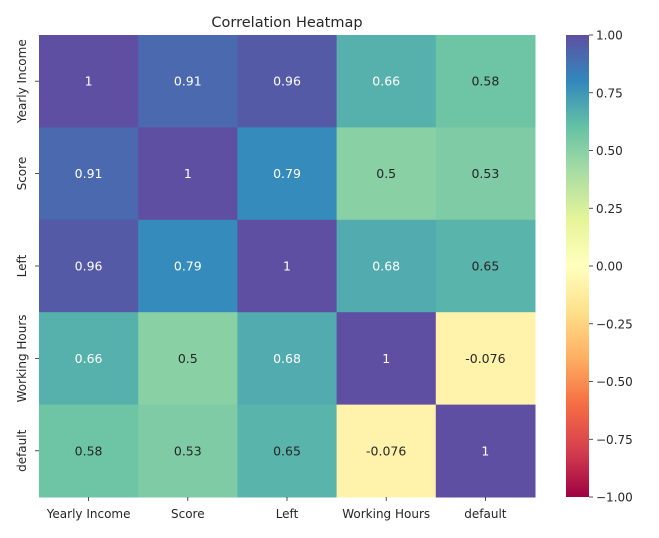 This screenshot has width=659, height=538. Describe the element at coordinates (609, 209) in the screenshot. I see `colorbar-tick-label: 0.25` at that location.